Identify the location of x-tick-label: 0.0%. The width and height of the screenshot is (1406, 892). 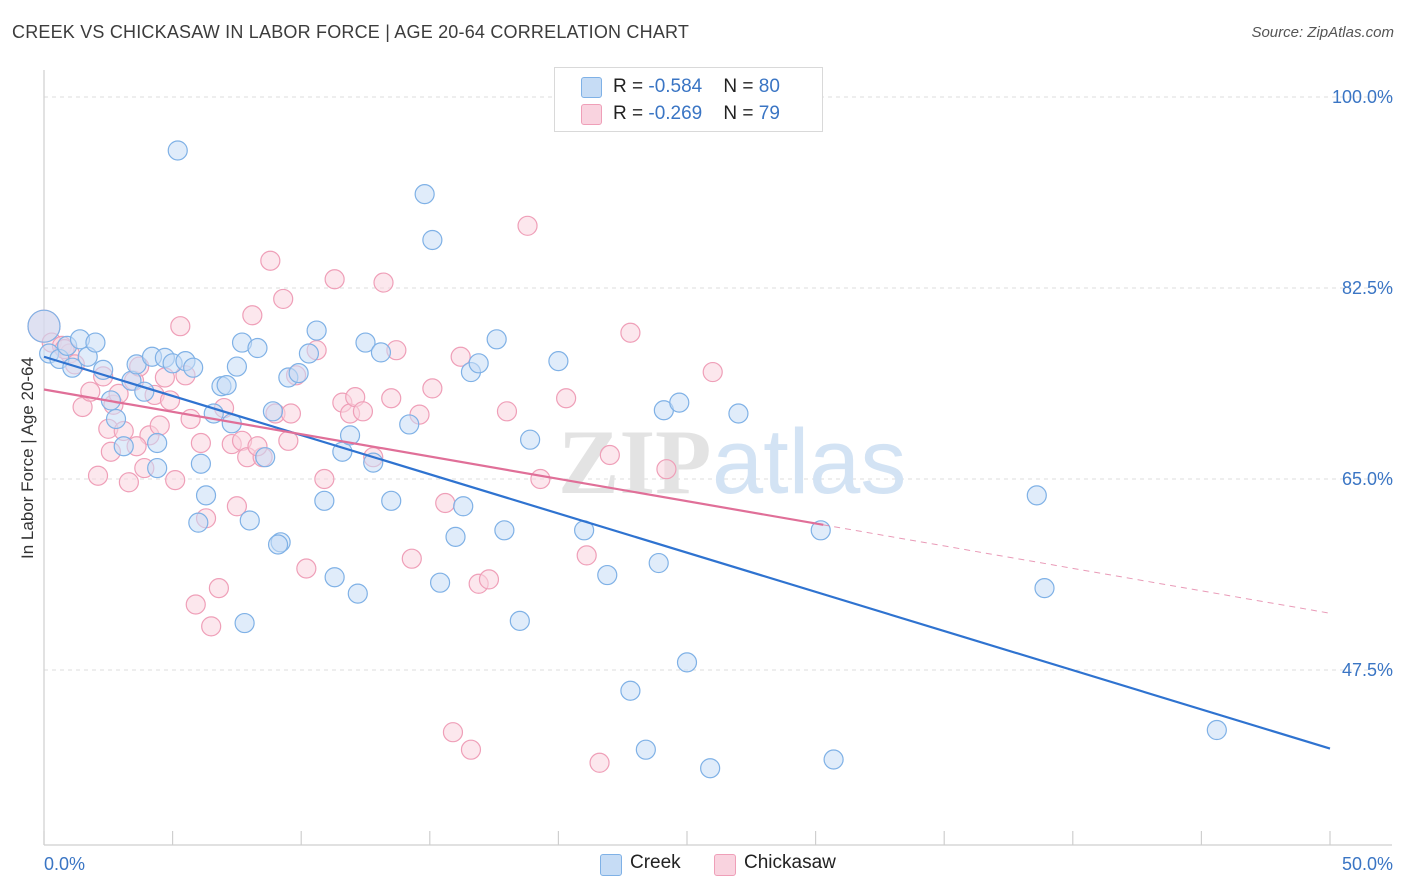
(64, 864).